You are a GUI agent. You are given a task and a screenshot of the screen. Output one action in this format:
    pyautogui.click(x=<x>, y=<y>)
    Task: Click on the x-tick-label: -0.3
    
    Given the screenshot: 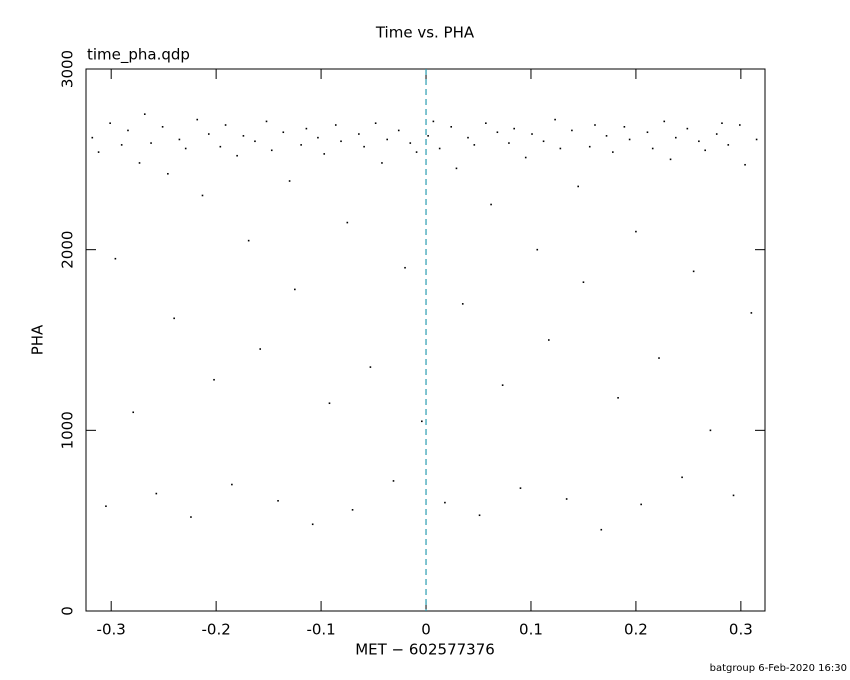 What is the action you would take?
    pyautogui.click(x=111, y=630)
    